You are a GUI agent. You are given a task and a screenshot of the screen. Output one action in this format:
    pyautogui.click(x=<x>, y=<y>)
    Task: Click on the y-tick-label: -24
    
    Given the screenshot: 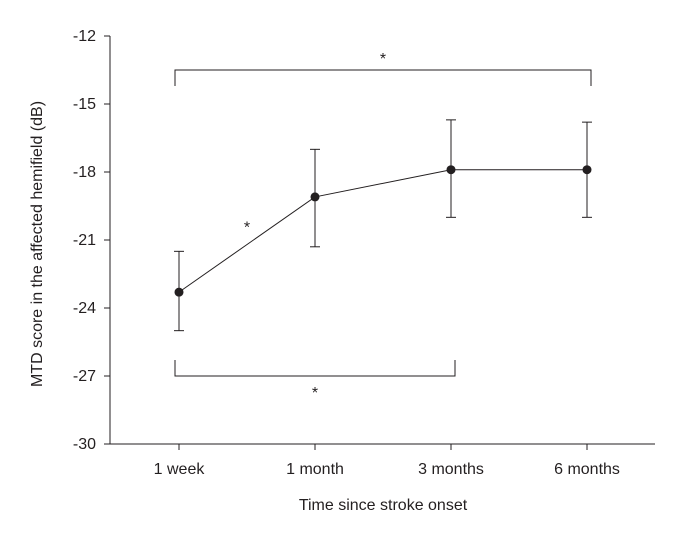 What is the action you would take?
    pyautogui.click(x=84, y=308)
    